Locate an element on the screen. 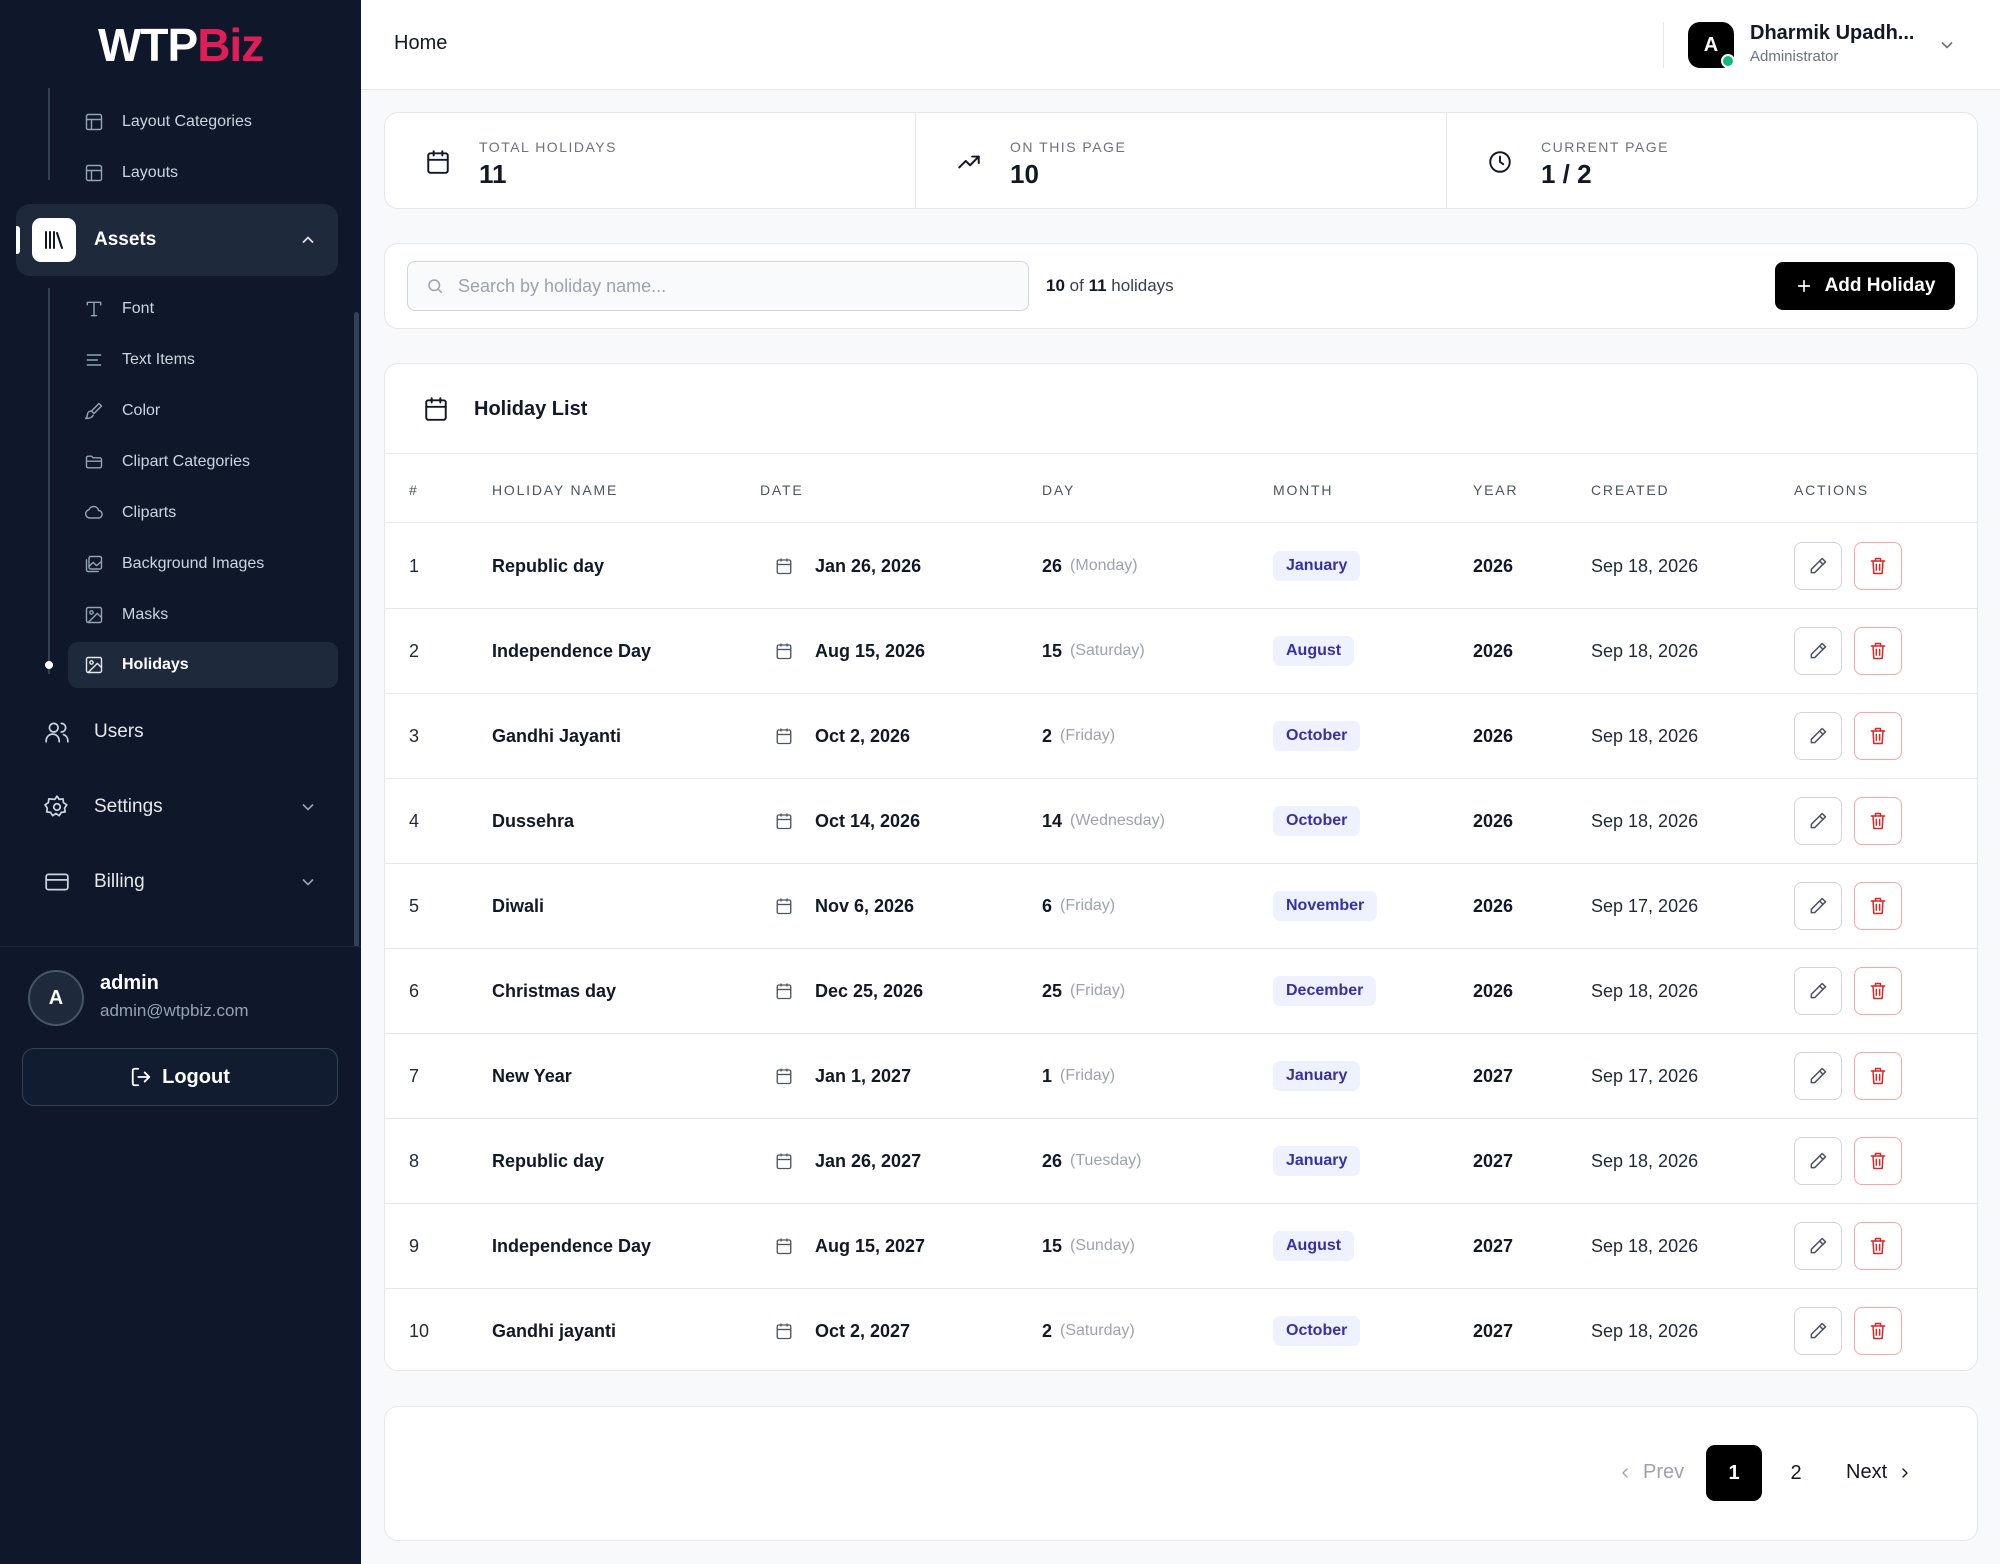 This screenshot has height=1564, width=2000. sidebar-item-cliparts: Cliparts is located at coordinates (203, 513).